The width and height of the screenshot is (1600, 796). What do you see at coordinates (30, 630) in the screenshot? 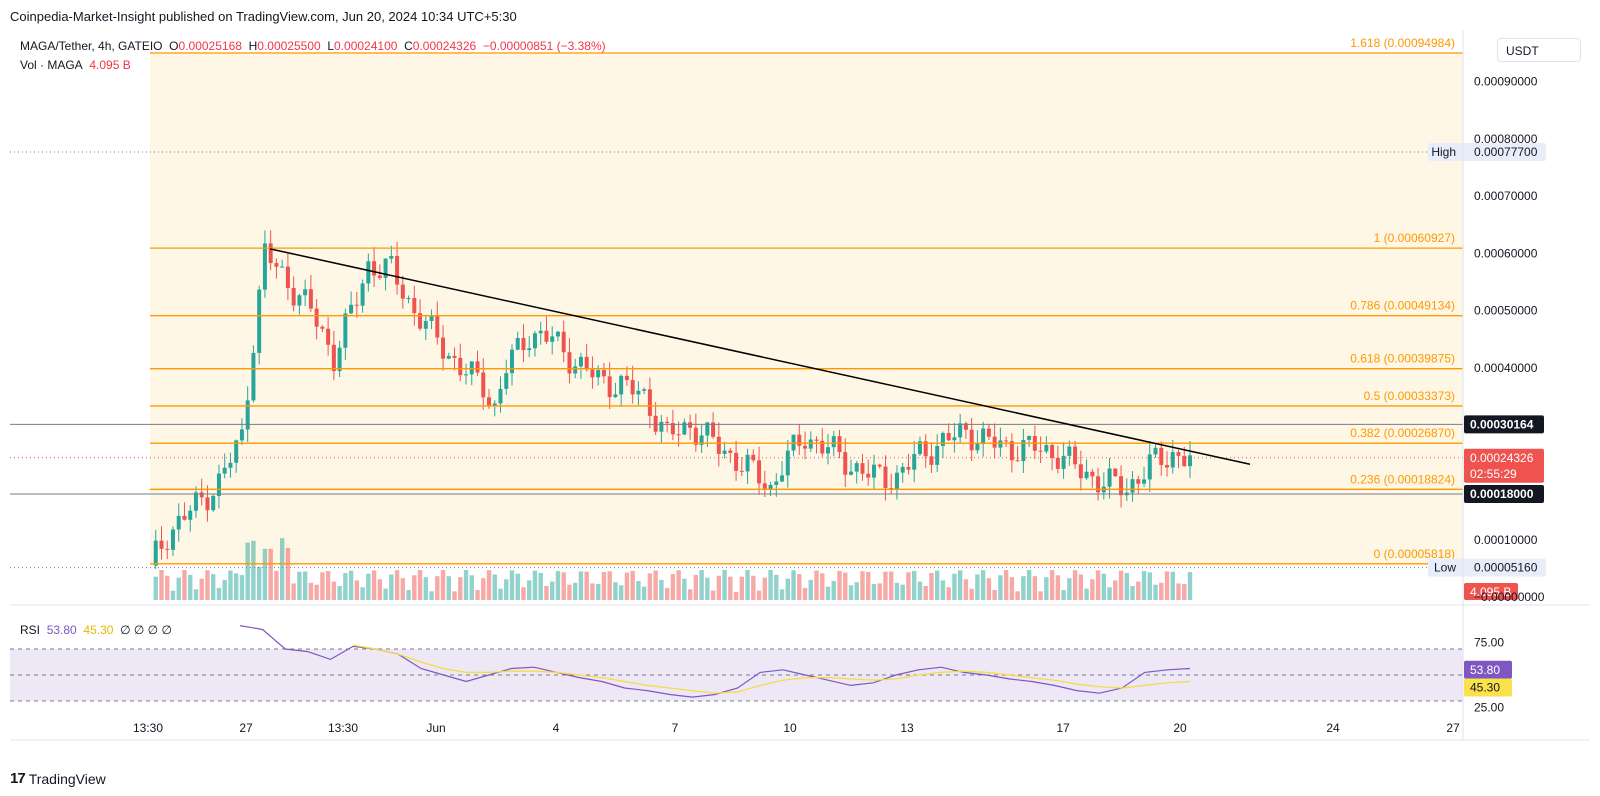
I see `rsi-label: RSI` at bounding box center [30, 630].